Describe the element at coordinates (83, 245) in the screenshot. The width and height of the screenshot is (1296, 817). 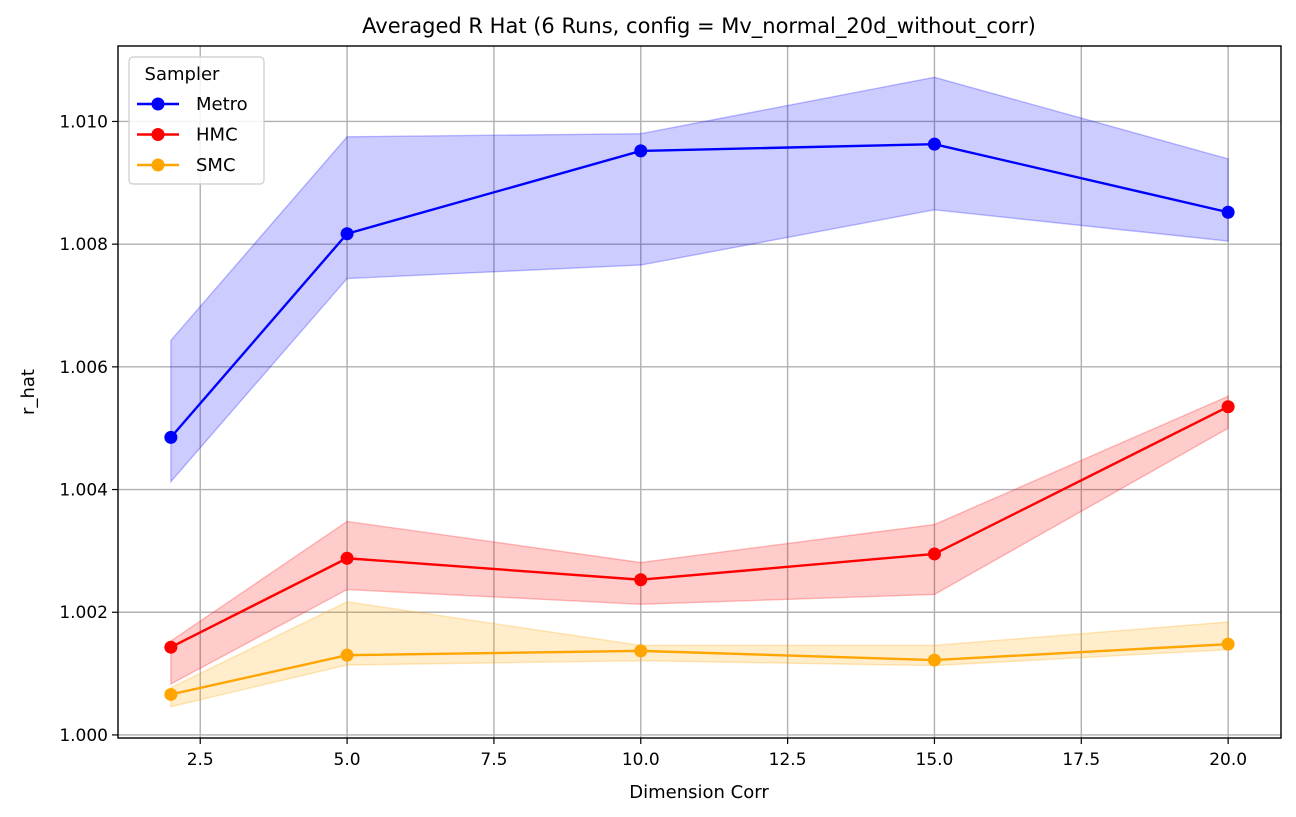
I see `y-tick-label: 1.008` at that location.